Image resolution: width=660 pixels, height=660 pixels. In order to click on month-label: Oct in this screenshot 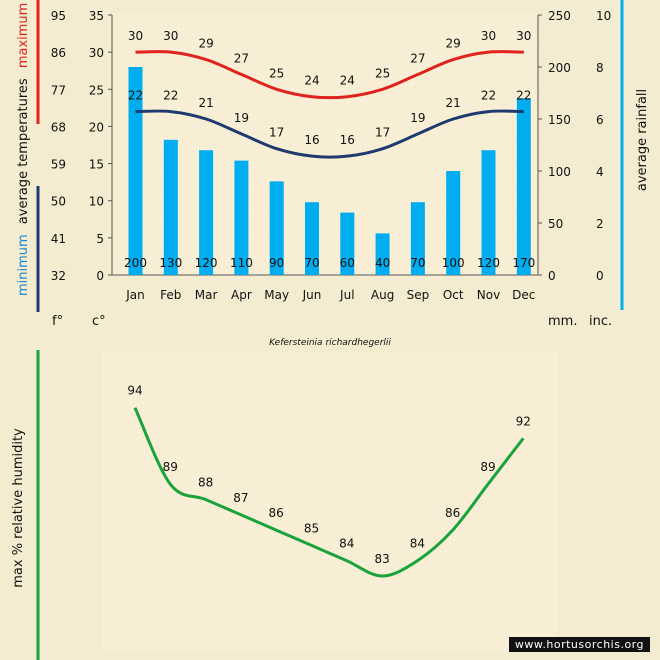, I will do `click(453, 295)`.